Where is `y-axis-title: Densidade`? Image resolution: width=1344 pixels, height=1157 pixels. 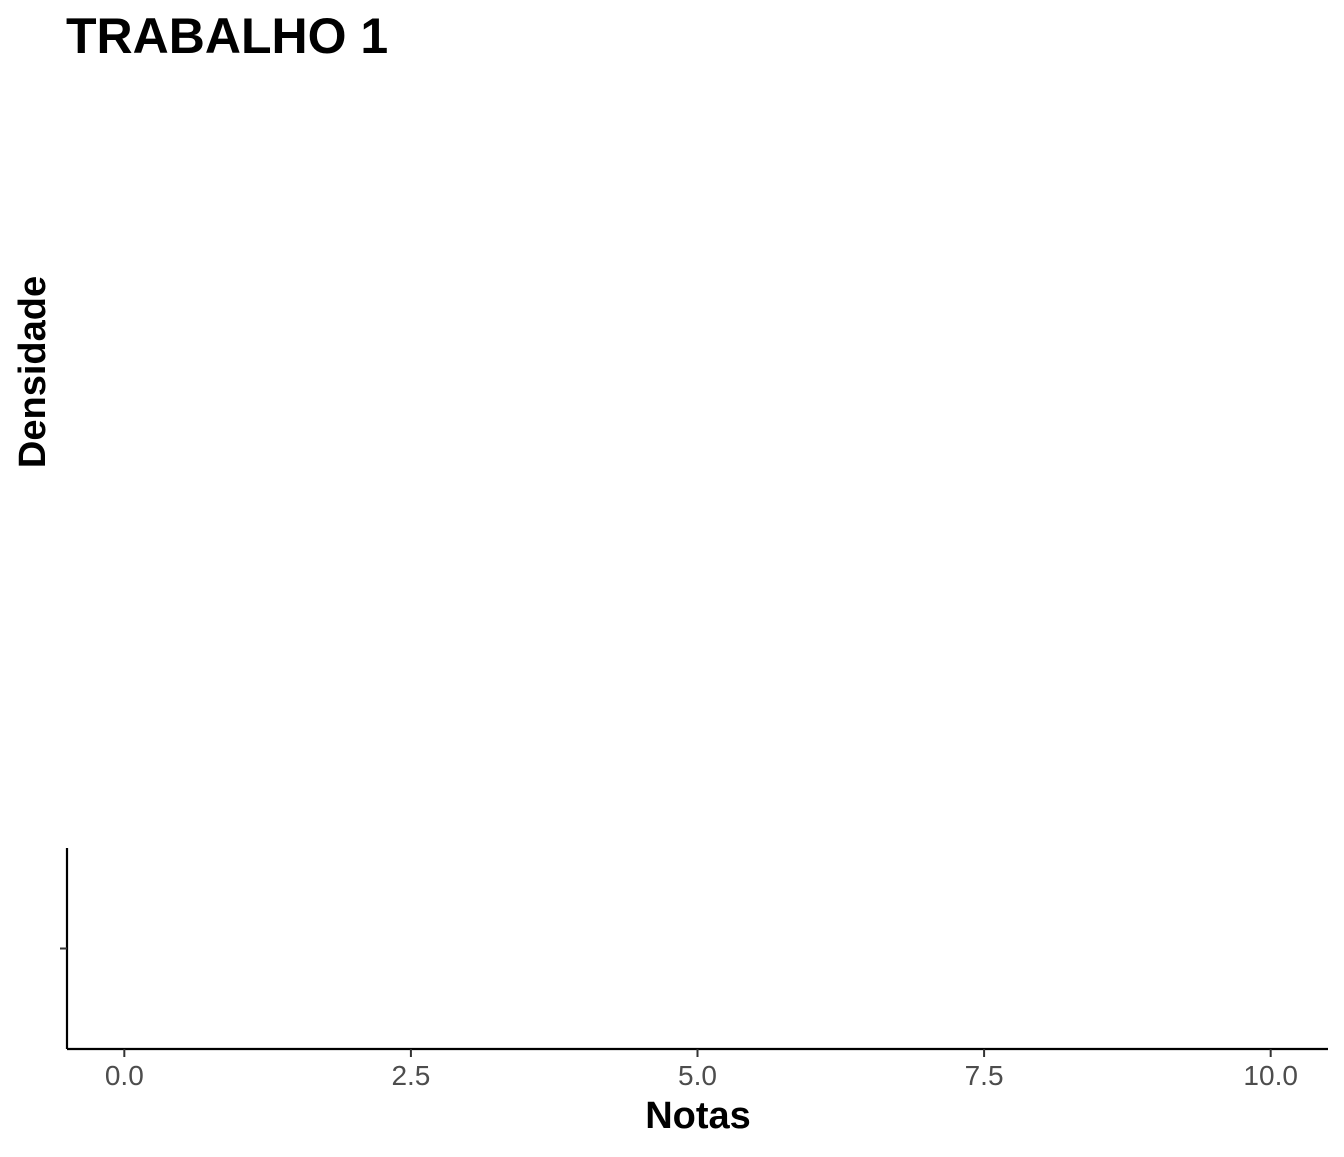 y-axis-title: Densidade is located at coordinates (33, 372).